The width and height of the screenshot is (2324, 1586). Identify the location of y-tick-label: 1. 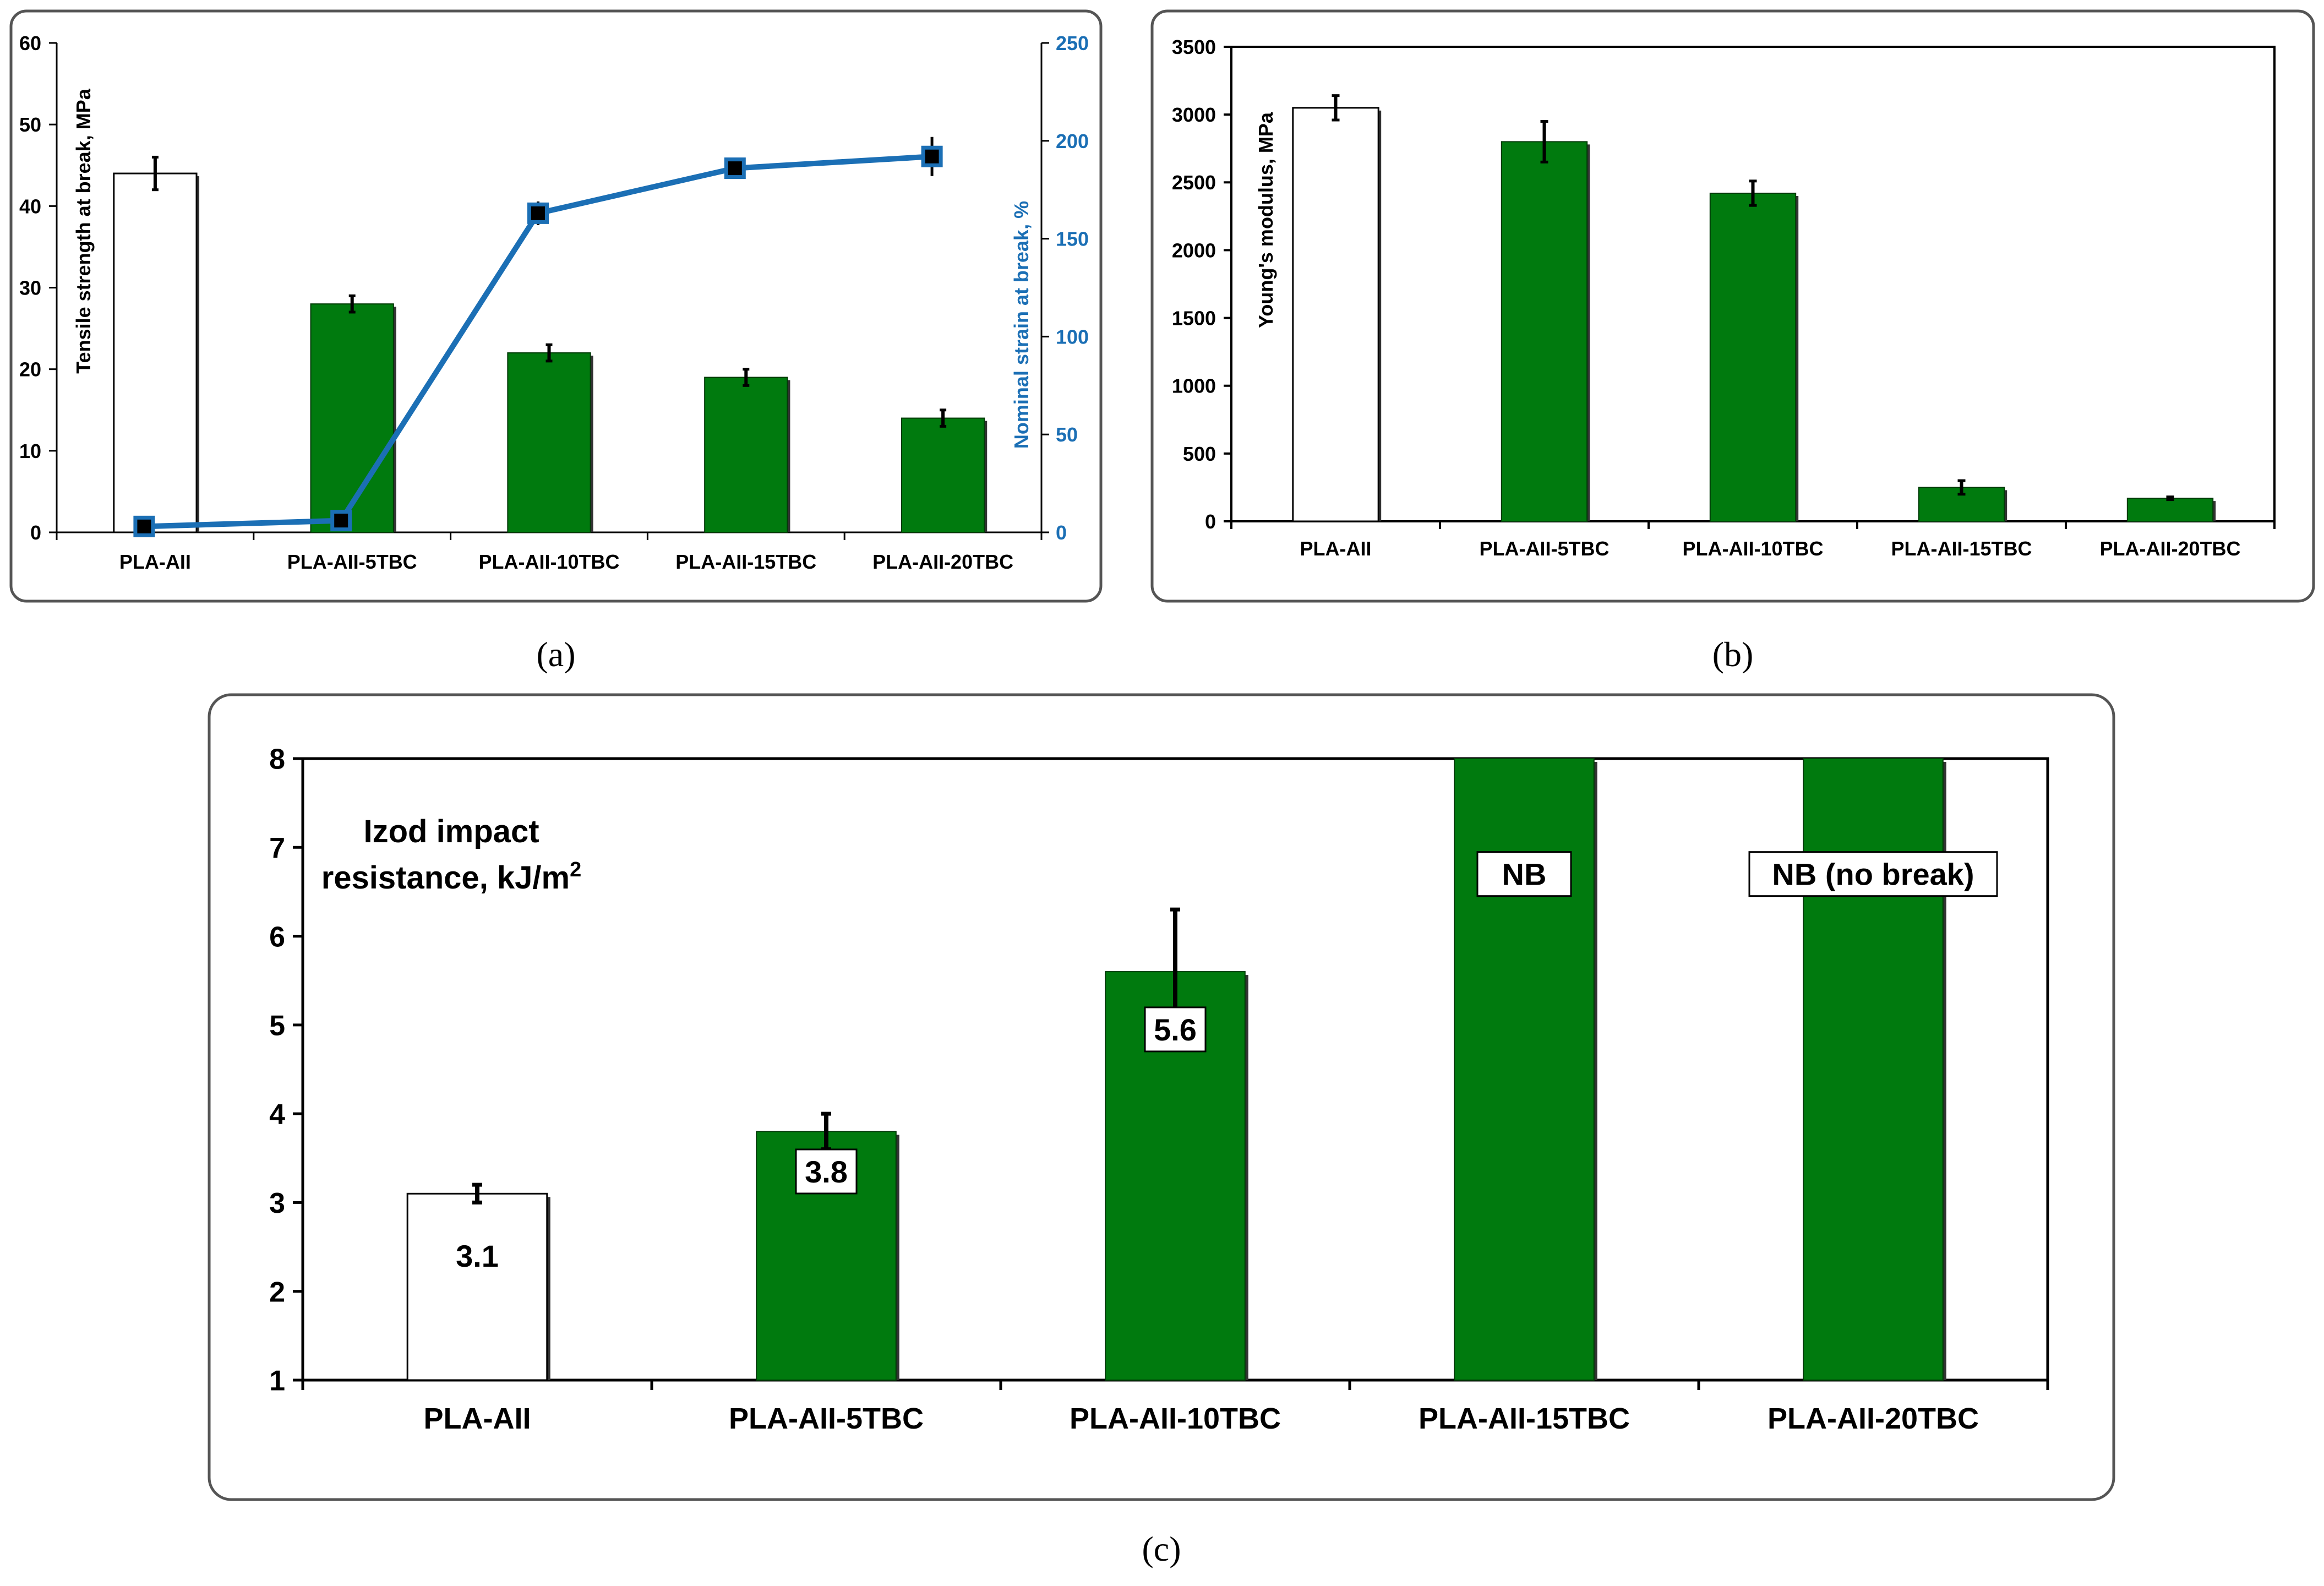
(277, 1381).